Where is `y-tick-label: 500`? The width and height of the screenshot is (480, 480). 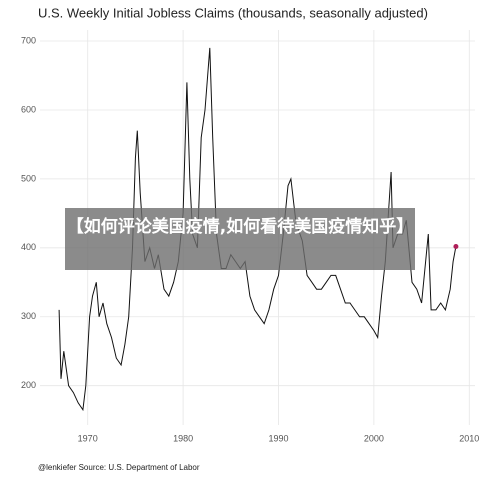
y-tick-label: 500 is located at coordinates (28, 178).